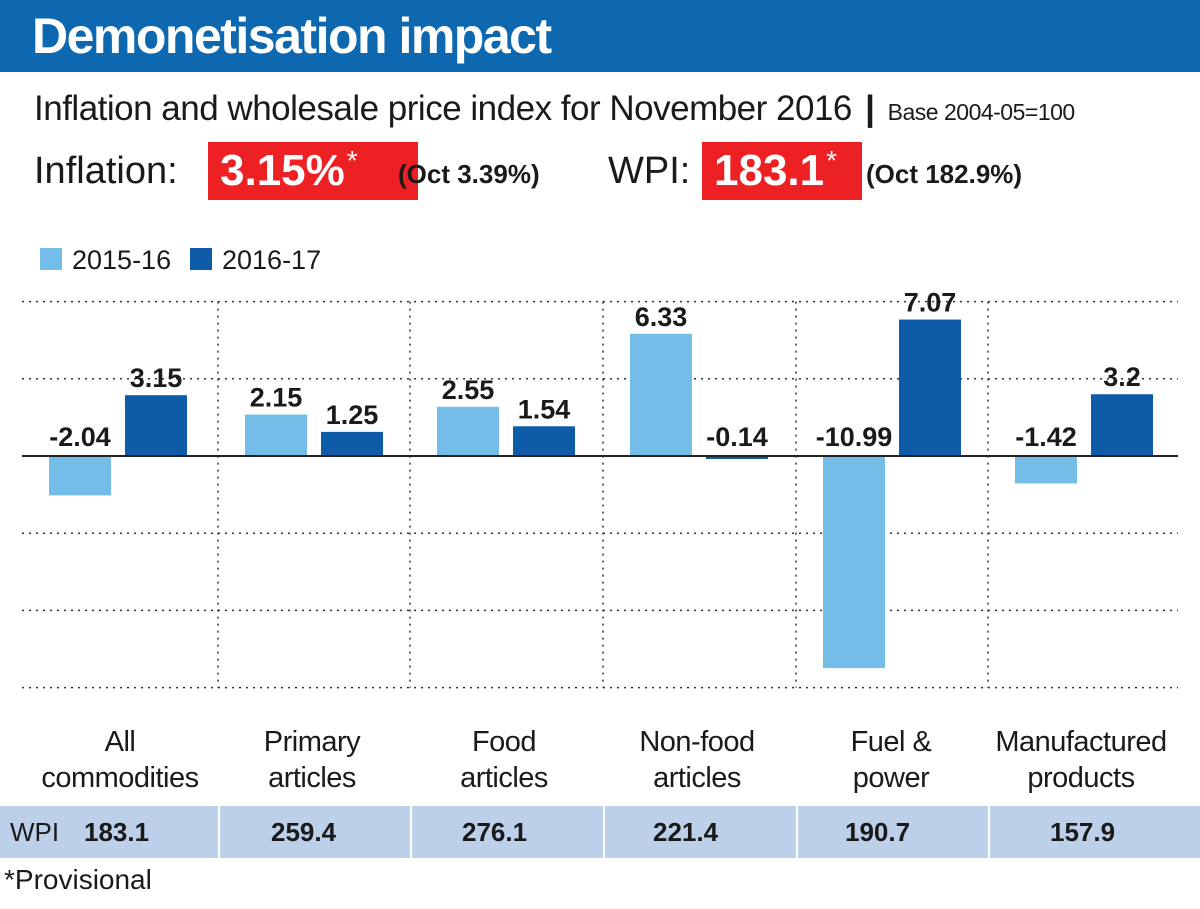  Describe the element at coordinates (120, 778) in the screenshot. I see `category-label-line: commodities` at that location.